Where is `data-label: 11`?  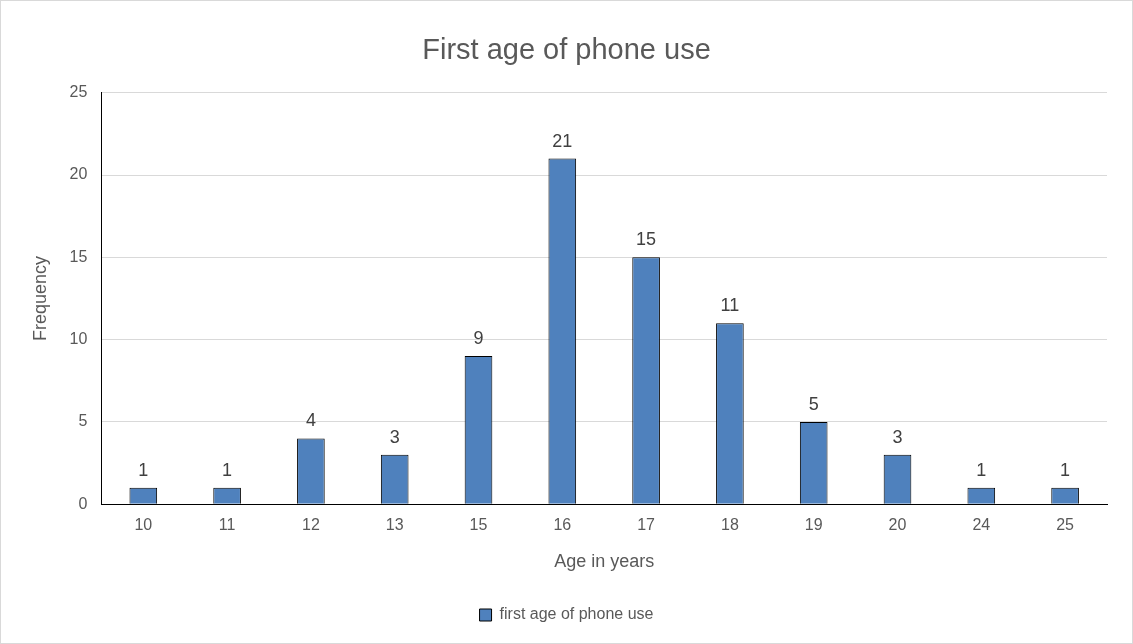 data-label: 11 is located at coordinates (730, 305).